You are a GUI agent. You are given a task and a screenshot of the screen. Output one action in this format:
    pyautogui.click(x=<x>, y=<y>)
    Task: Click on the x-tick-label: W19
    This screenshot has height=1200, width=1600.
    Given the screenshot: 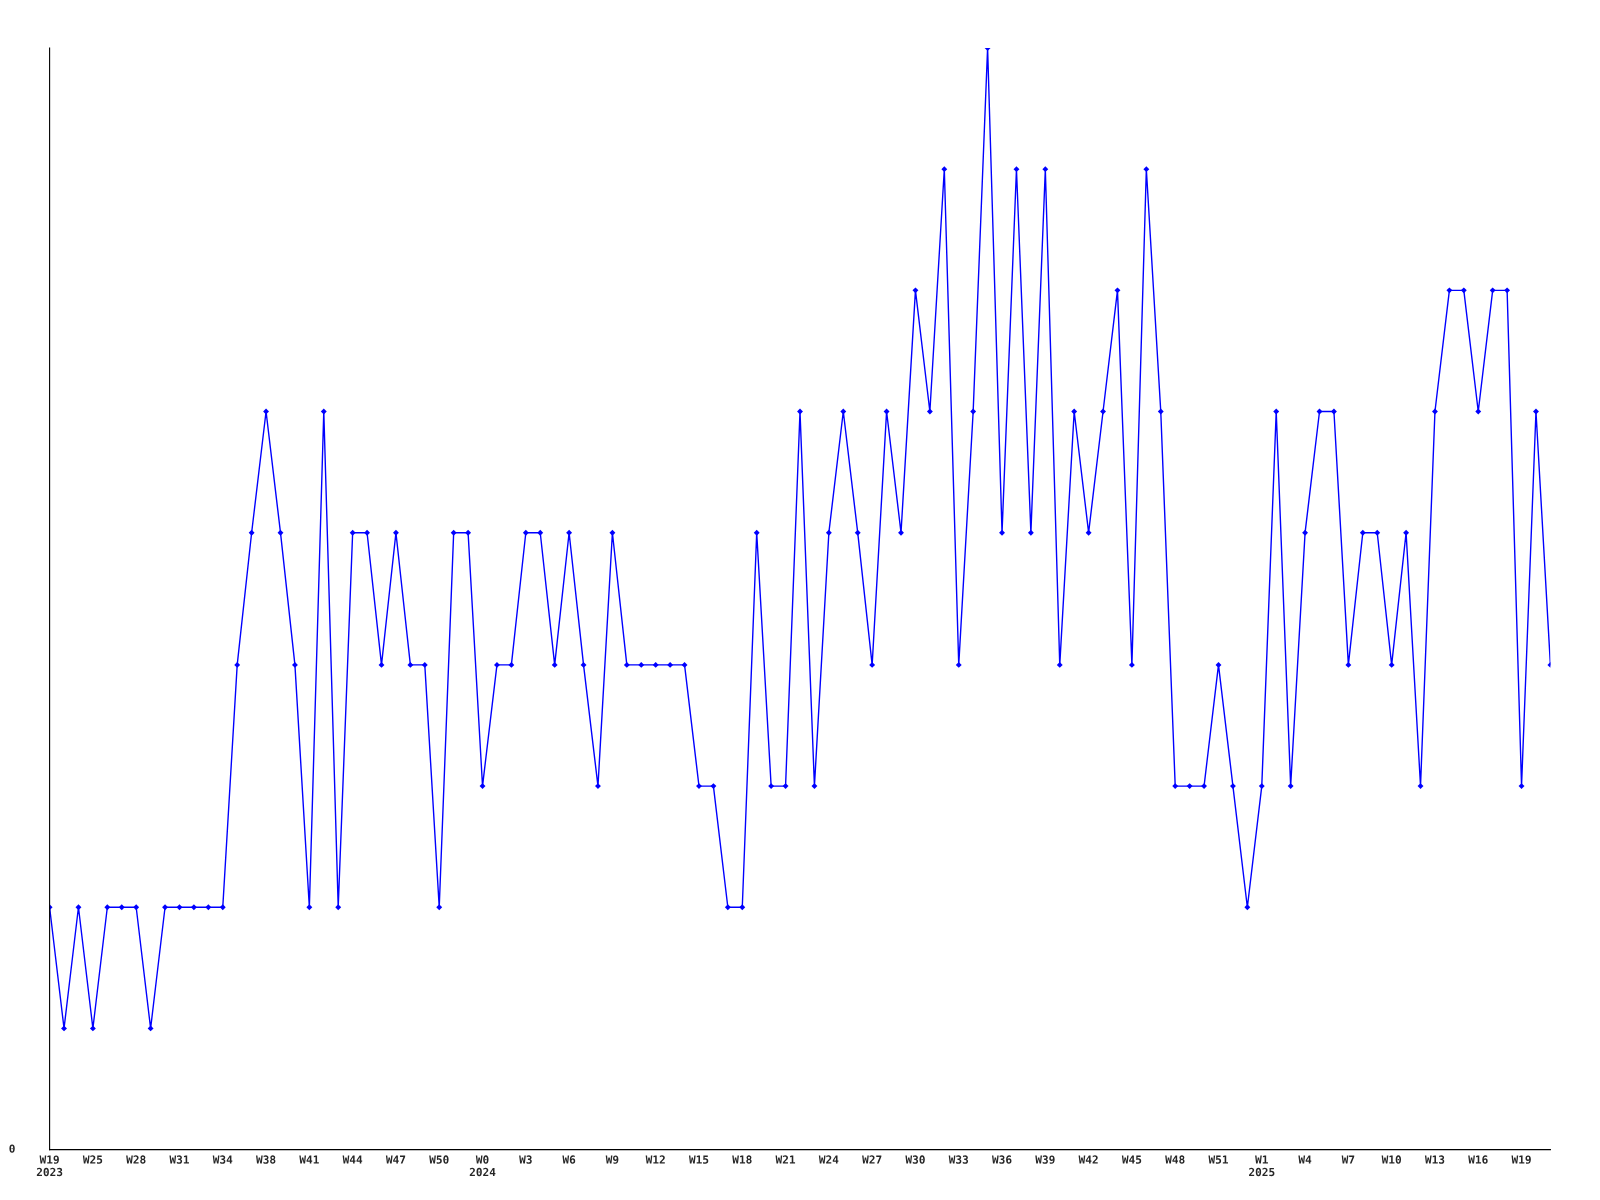 What is the action you would take?
    pyautogui.click(x=1521, y=1159)
    